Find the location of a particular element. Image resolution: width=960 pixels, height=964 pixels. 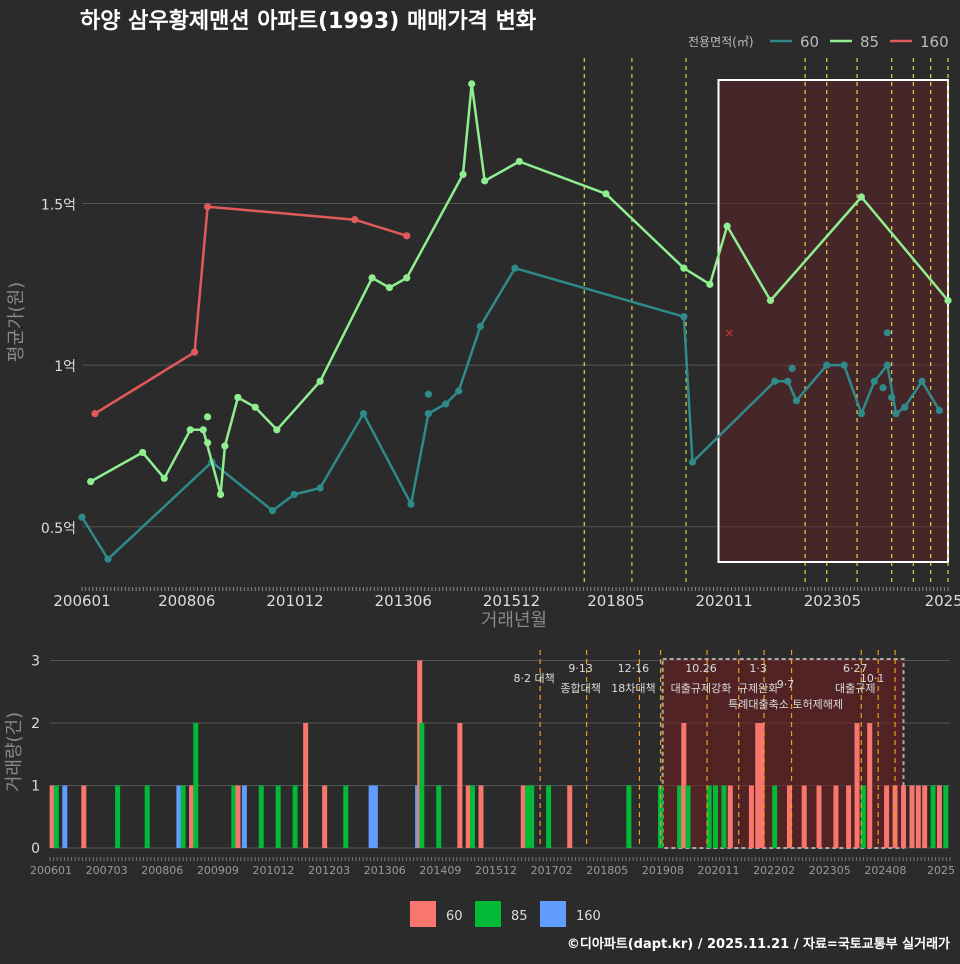

policy-label: 특례대출축소 토허제해제 is located at coordinates (785, 704).